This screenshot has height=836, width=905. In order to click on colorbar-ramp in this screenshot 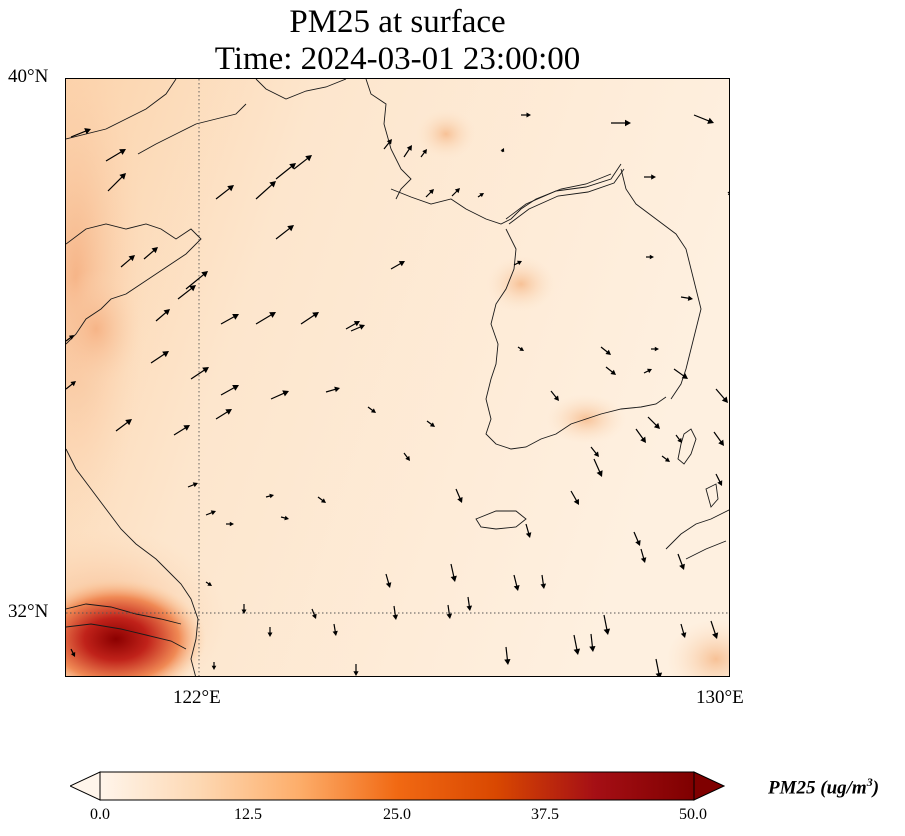, I will do `click(397, 786)`.